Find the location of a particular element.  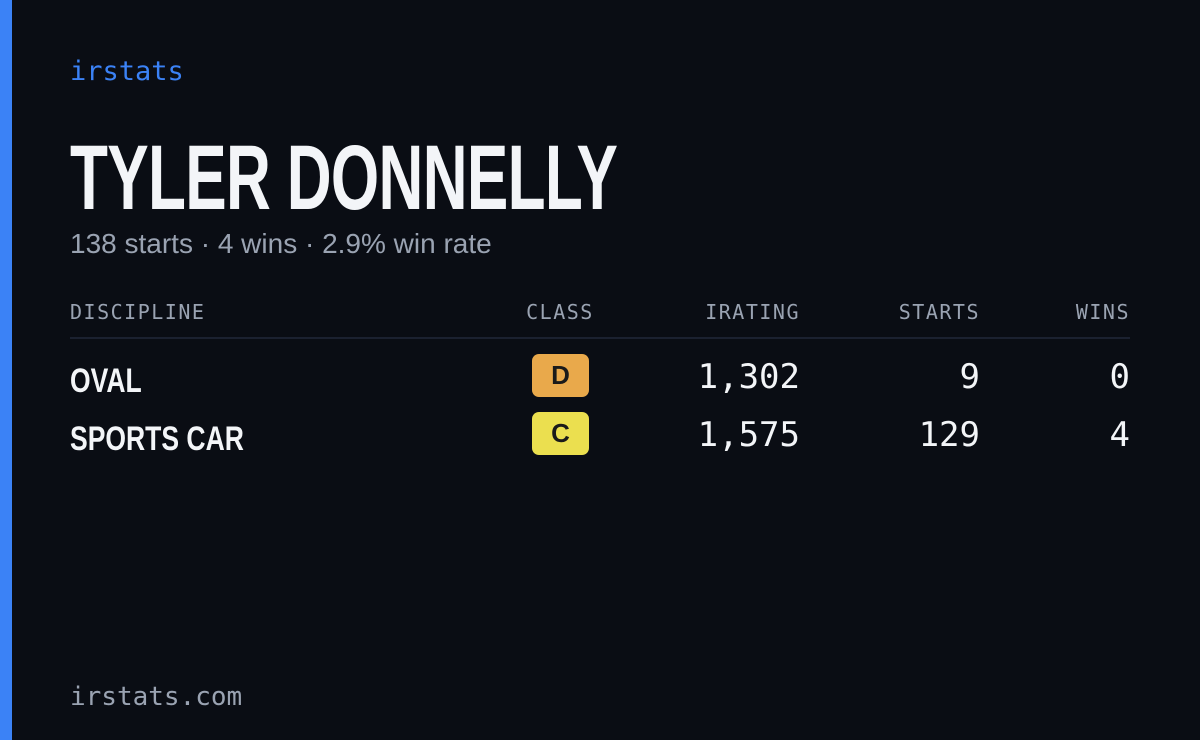

irating: 1,575 is located at coordinates (748, 435).